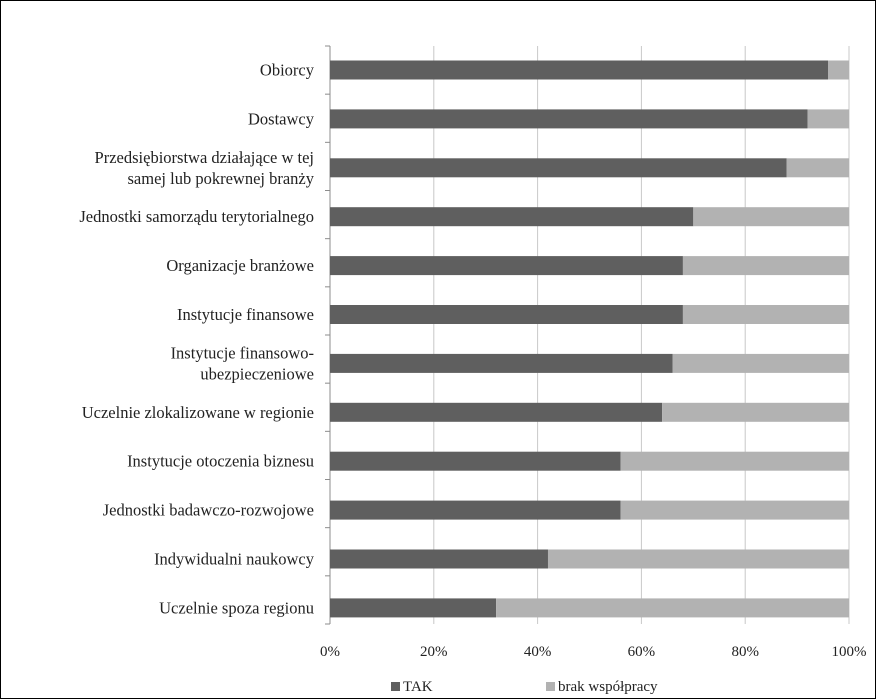  Describe the element at coordinates (642, 652) in the screenshot. I see `x-tick-label: 60%` at that location.